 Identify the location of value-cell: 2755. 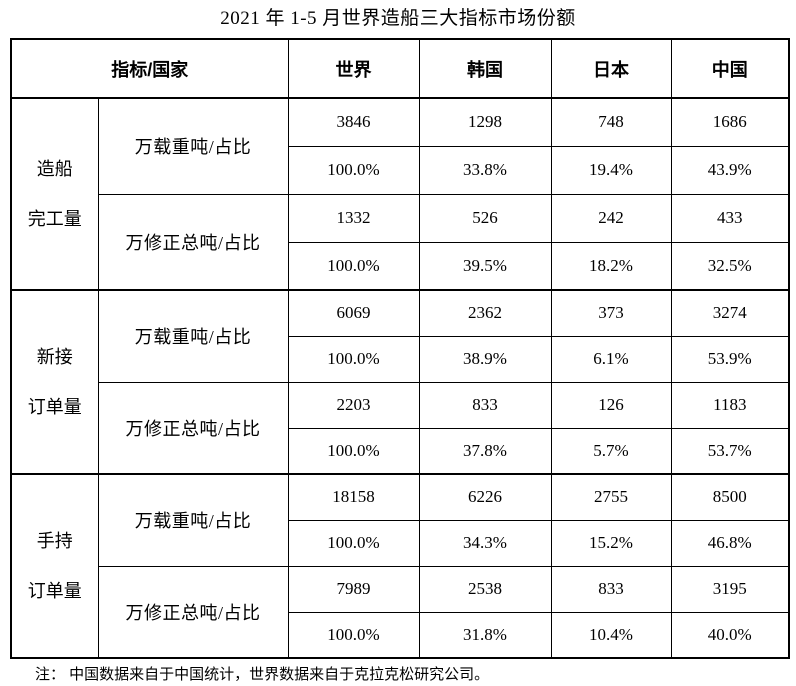
(611, 497).